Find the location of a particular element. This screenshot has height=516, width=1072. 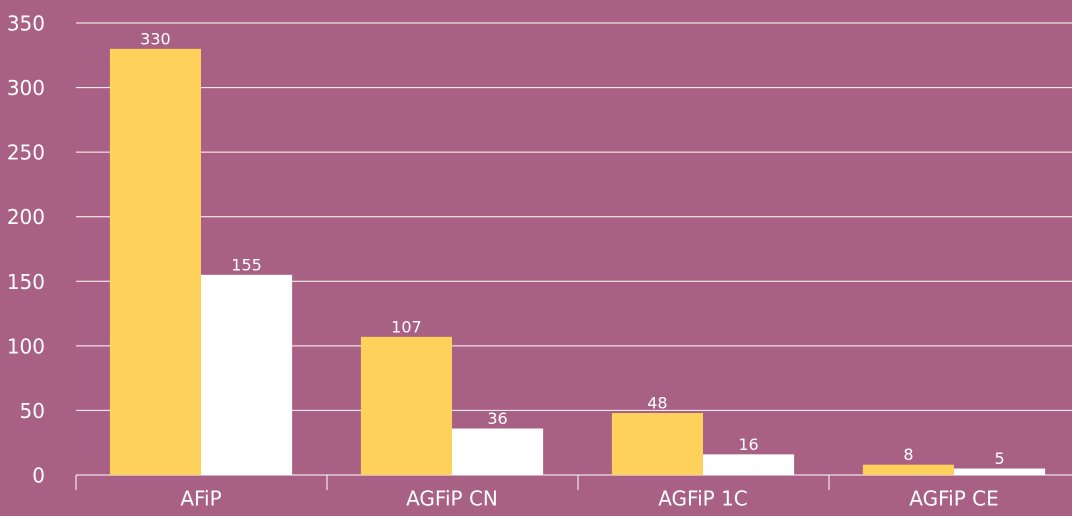

y-tick-label: 250 is located at coordinates (26, 153).